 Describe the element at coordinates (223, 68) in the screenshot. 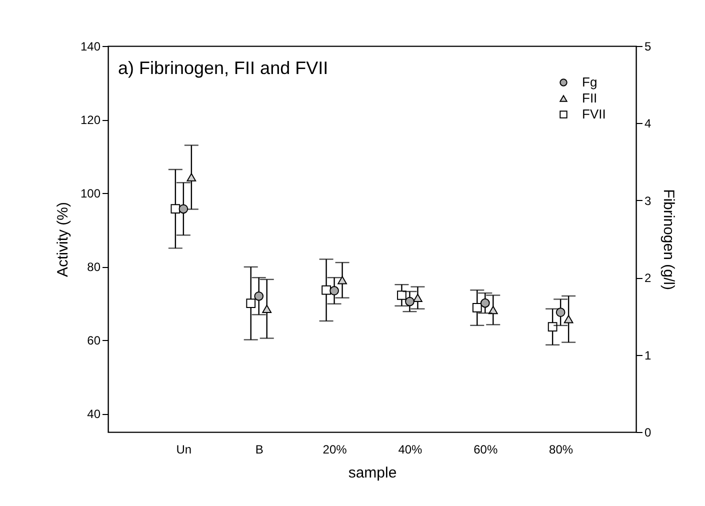

I see `text: a) Fibrinogen, FII and FVII` at that location.